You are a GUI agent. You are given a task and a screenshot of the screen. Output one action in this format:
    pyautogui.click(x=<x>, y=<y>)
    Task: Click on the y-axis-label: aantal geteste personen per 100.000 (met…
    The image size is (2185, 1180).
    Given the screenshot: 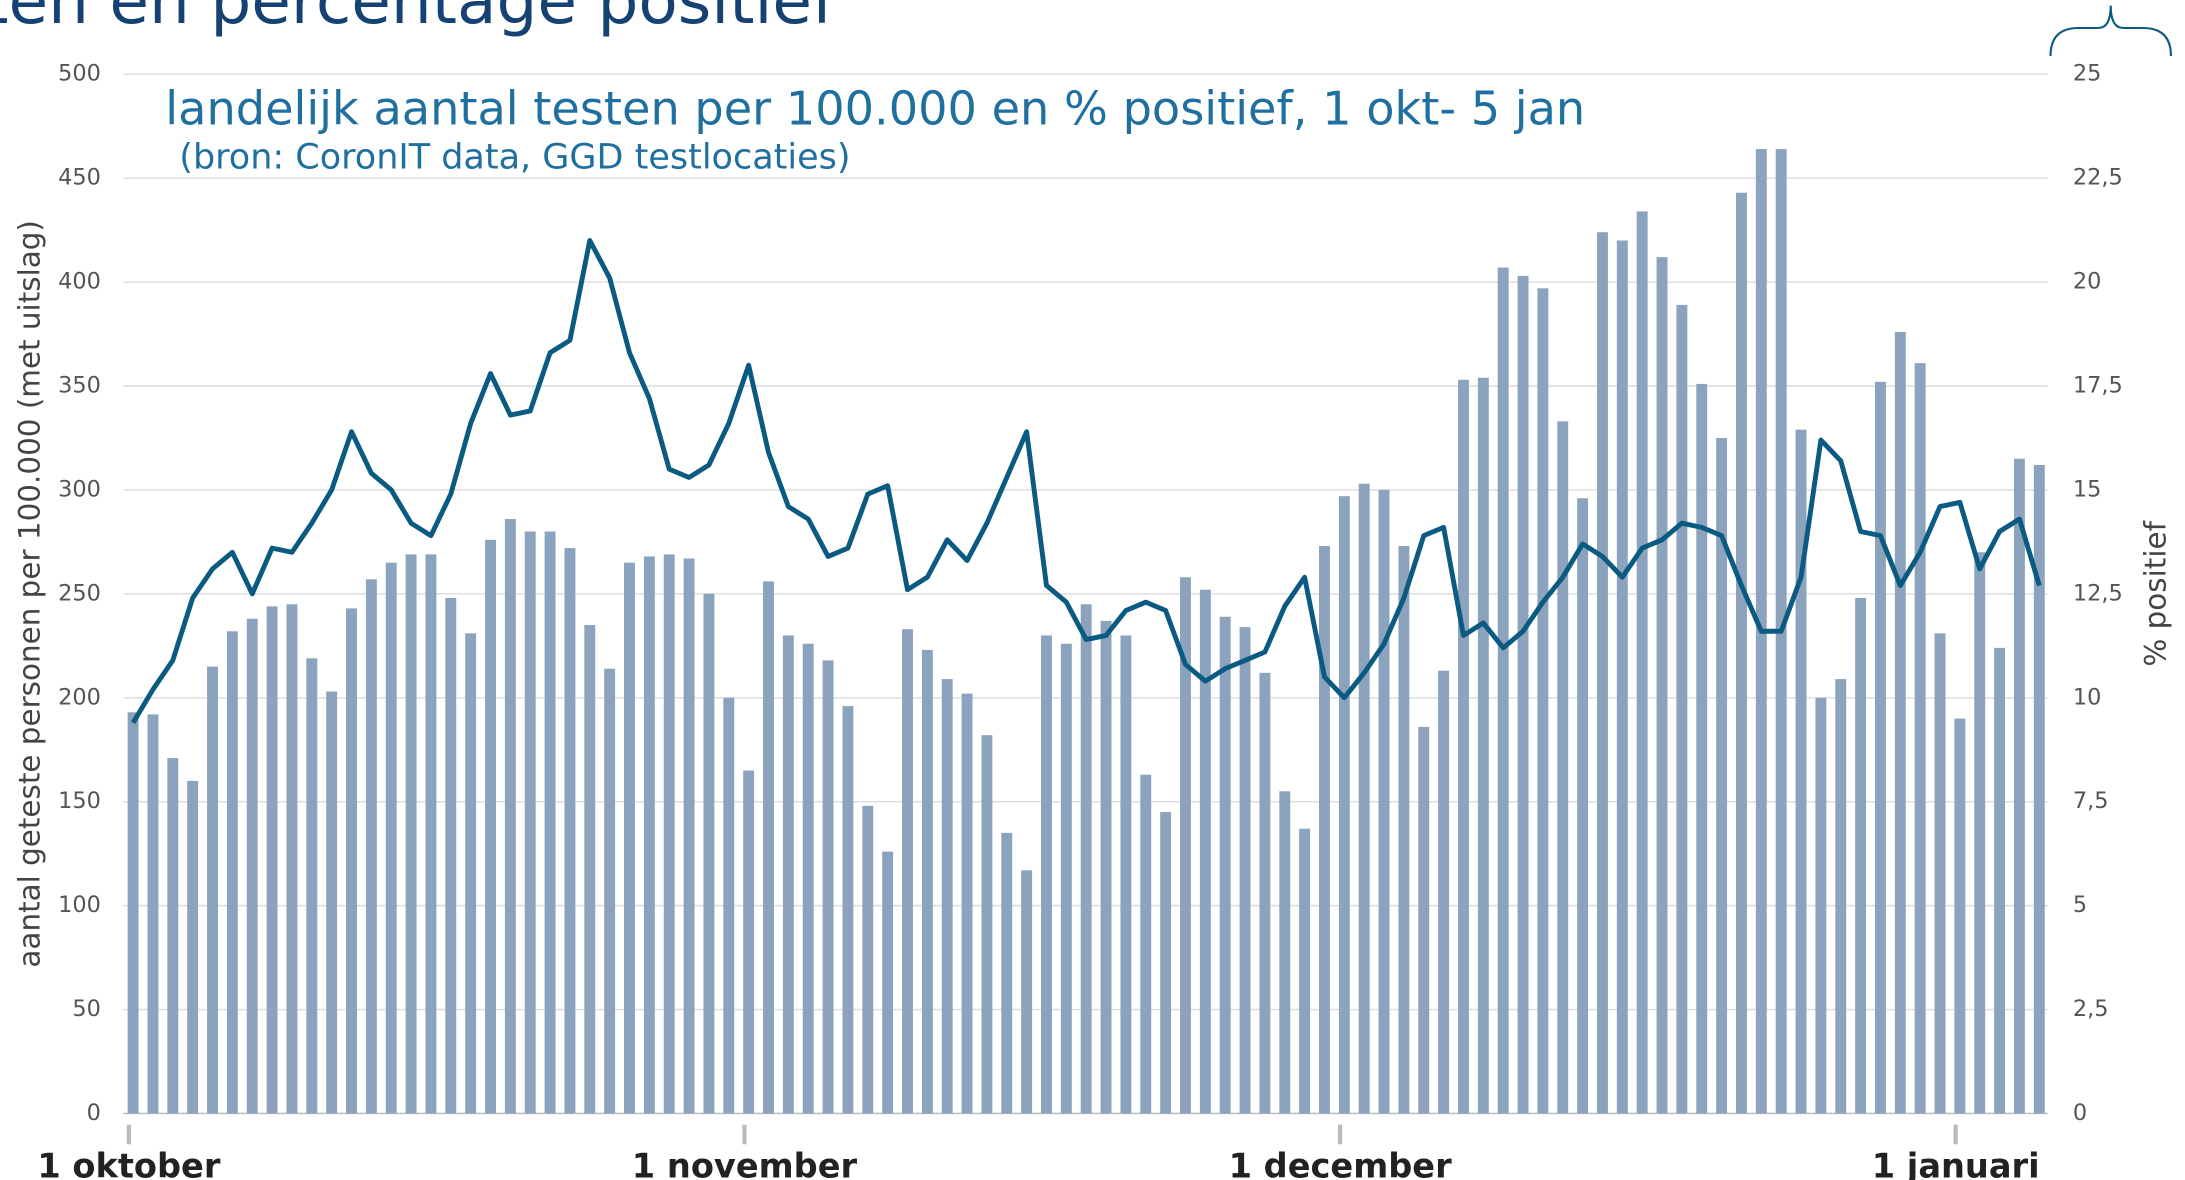 What is the action you would take?
    pyautogui.click(x=29, y=594)
    